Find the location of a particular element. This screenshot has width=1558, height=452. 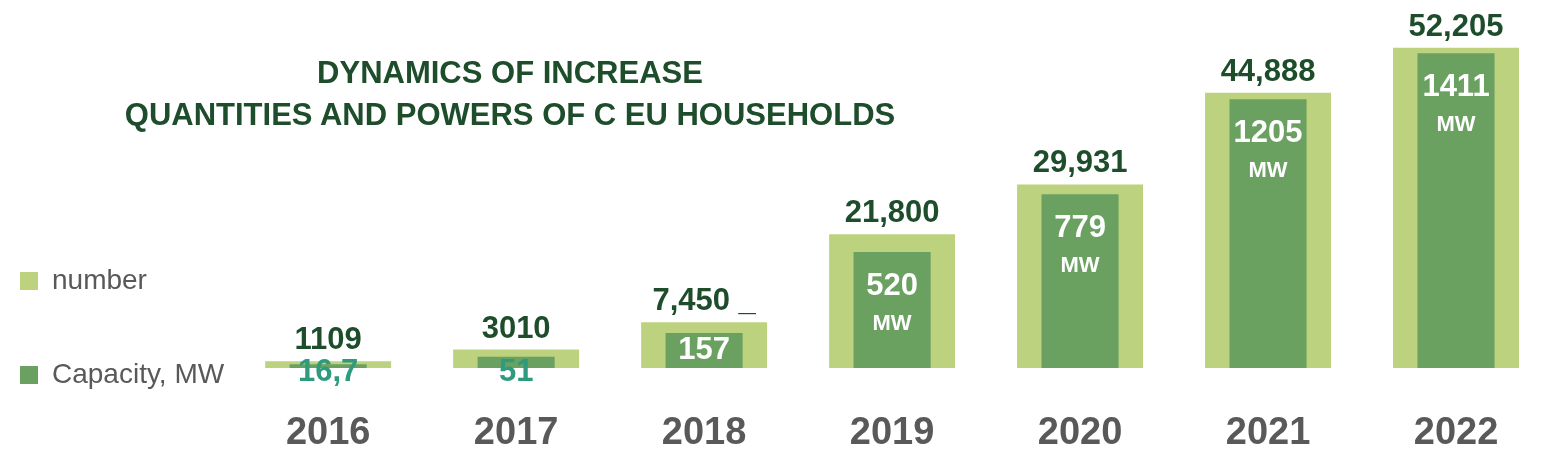

x-tick-label: 2022 is located at coordinates (1456, 431).